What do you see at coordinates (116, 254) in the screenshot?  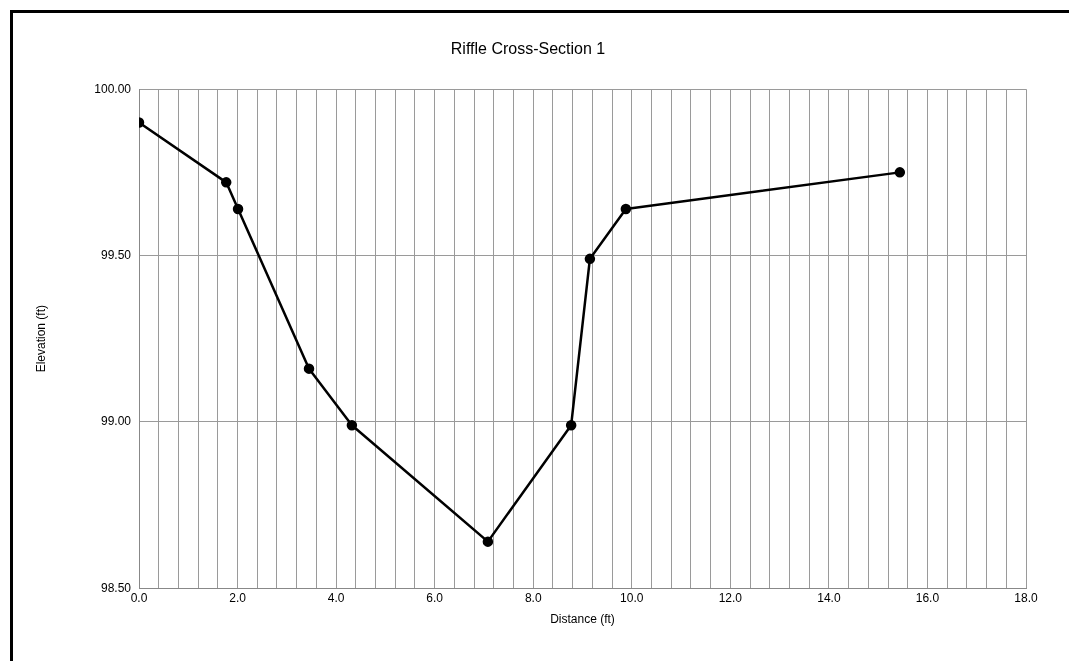 I see `y-tick-label: 99.50` at bounding box center [116, 254].